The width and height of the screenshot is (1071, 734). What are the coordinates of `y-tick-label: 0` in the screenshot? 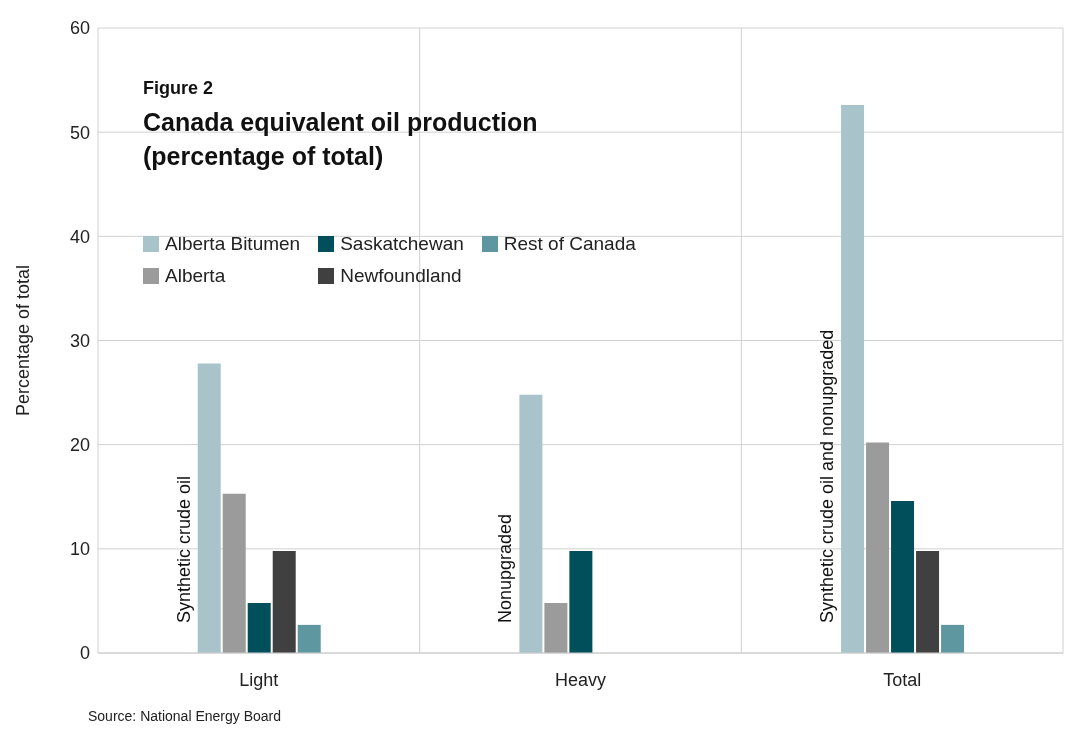 It's located at (84, 653).